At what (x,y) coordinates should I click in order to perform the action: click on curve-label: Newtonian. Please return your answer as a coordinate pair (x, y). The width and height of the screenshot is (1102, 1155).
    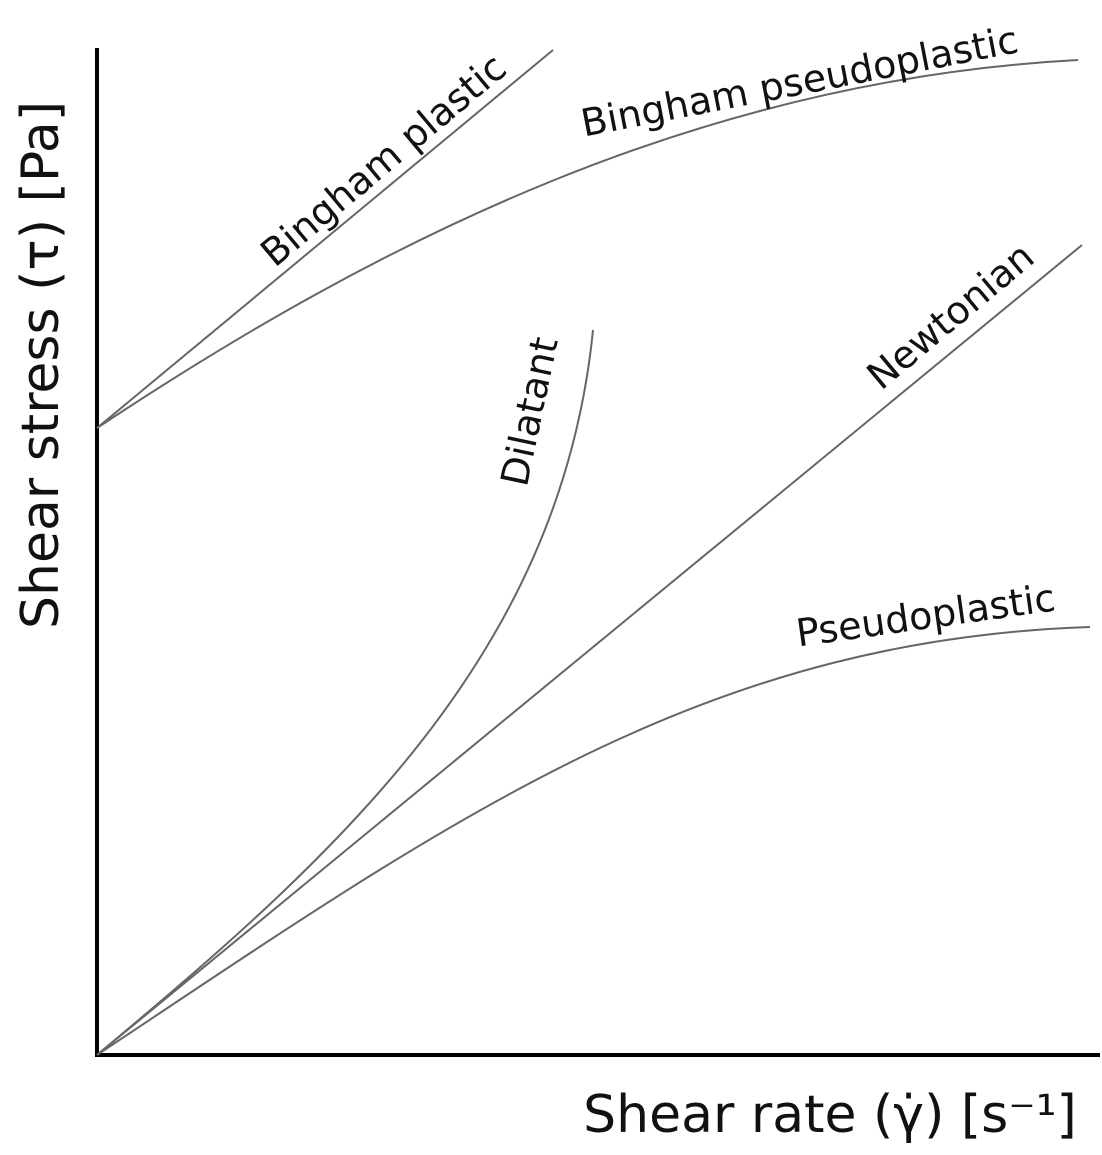
    Looking at the image, I should click on (950, 316).